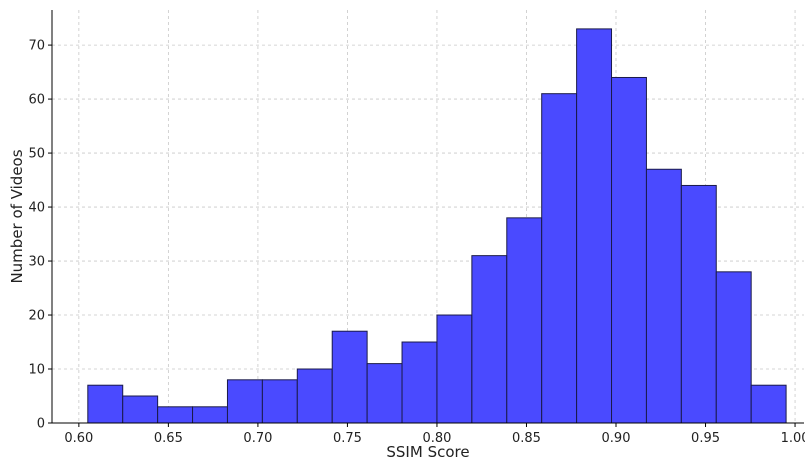  What do you see at coordinates (793, 438) in the screenshot?
I see `x-tick-label: 1.00` at bounding box center [793, 438].